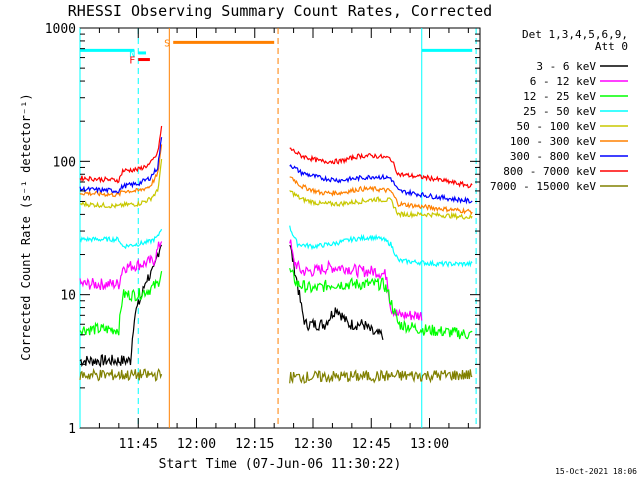 The width and height of the screenshot is (640, 480). I want to click on series-line-1-part-b, so click(356, 280).